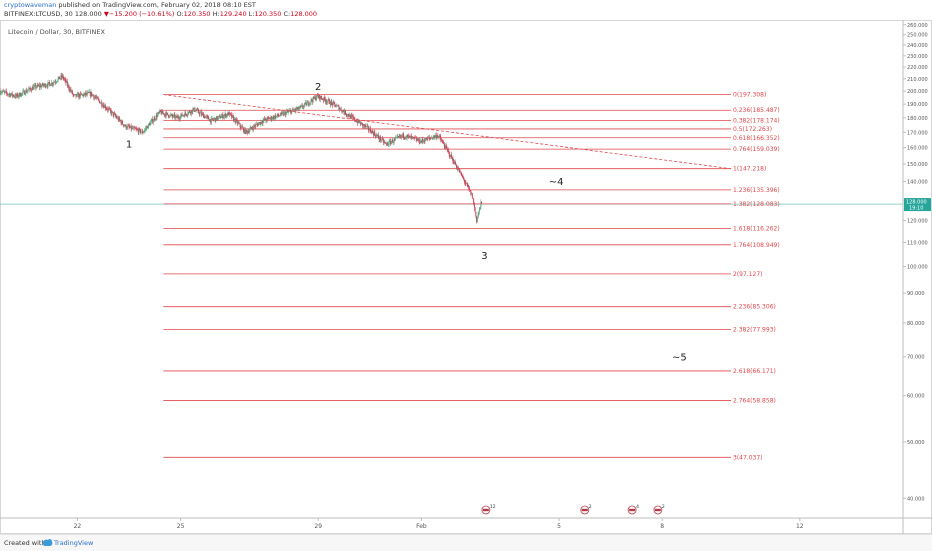  I want to click on y-tick-label: 120.000, so click(917, 221).